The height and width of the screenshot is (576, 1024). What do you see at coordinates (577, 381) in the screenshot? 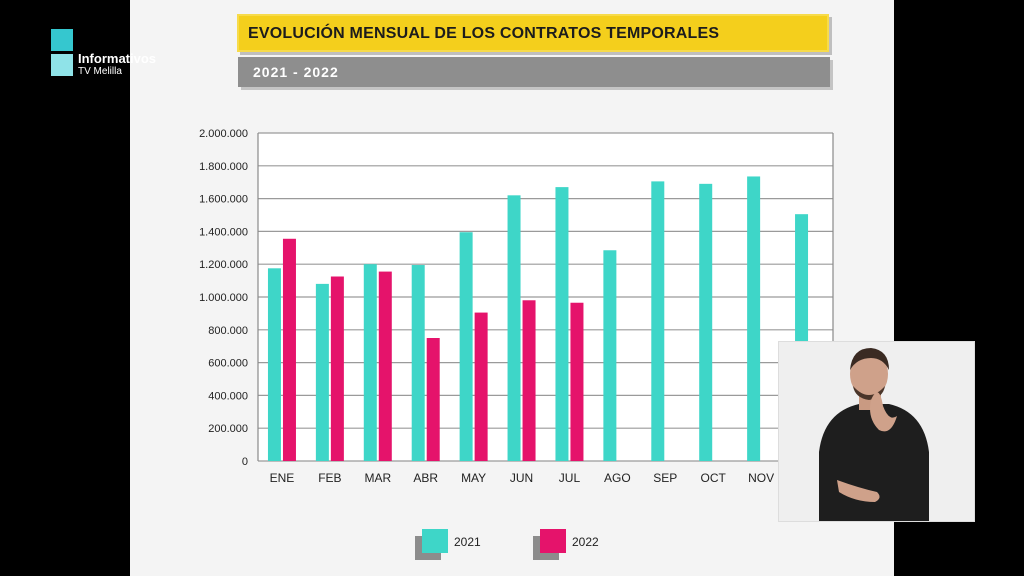
I see `bar-2022-jul` at bounding box center [577, 381].